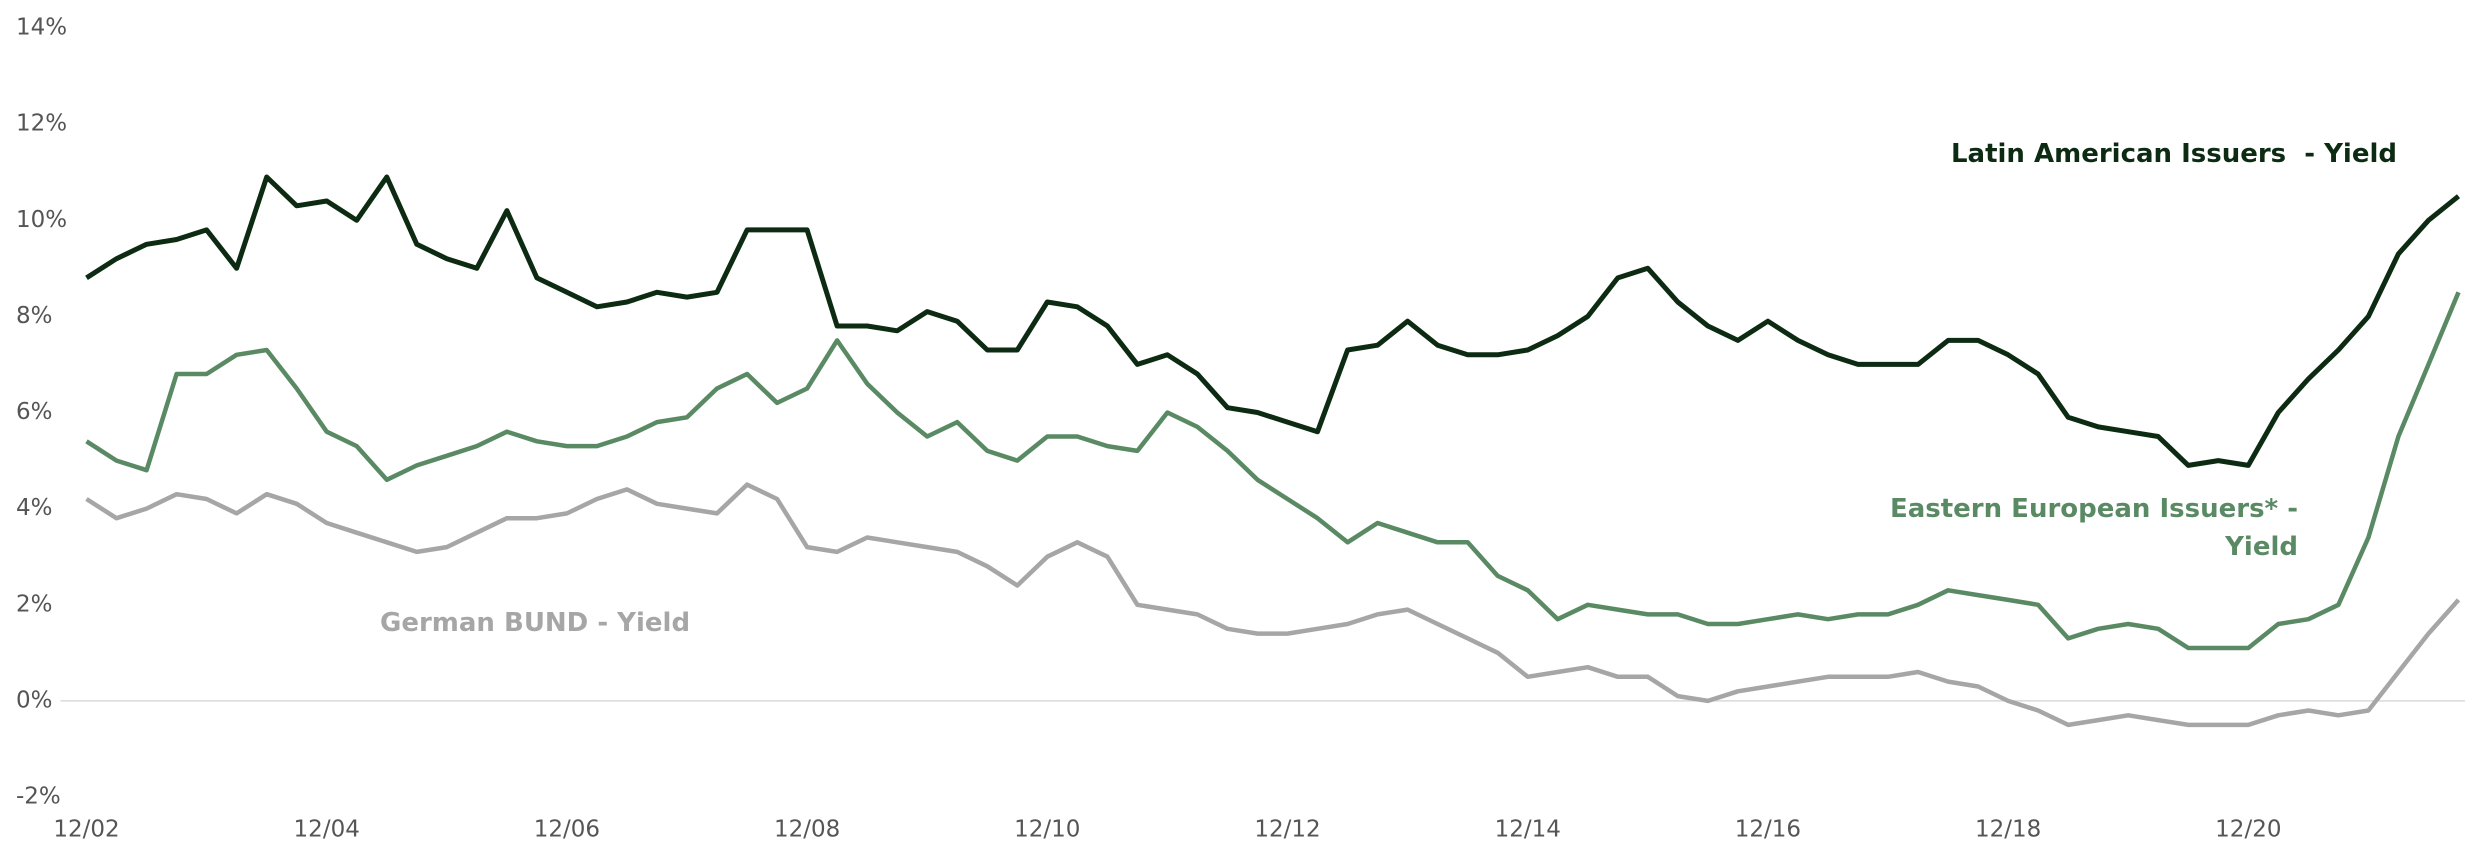 The image size is (2465, 851). Describe the element at coordinates (41, 220) in the screenshot. I see `y-tick-label: 10%` at that location.